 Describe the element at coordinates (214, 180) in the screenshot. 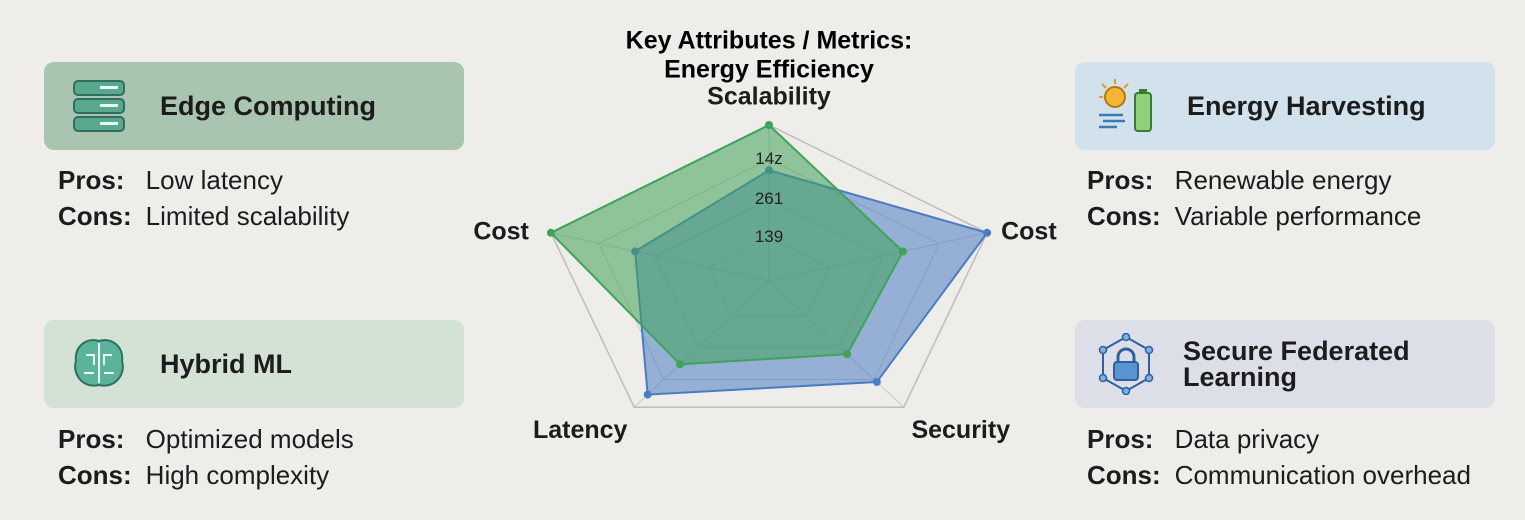

I see `value: Low latency` at that location.